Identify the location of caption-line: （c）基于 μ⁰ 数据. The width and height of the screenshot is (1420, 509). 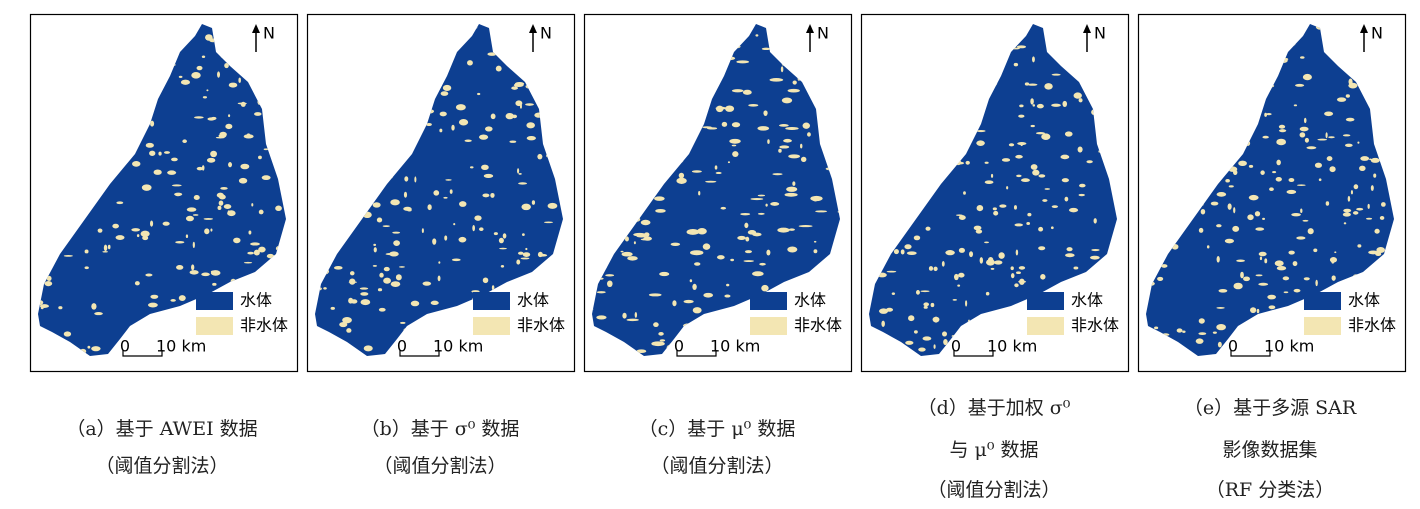
(717, 429).